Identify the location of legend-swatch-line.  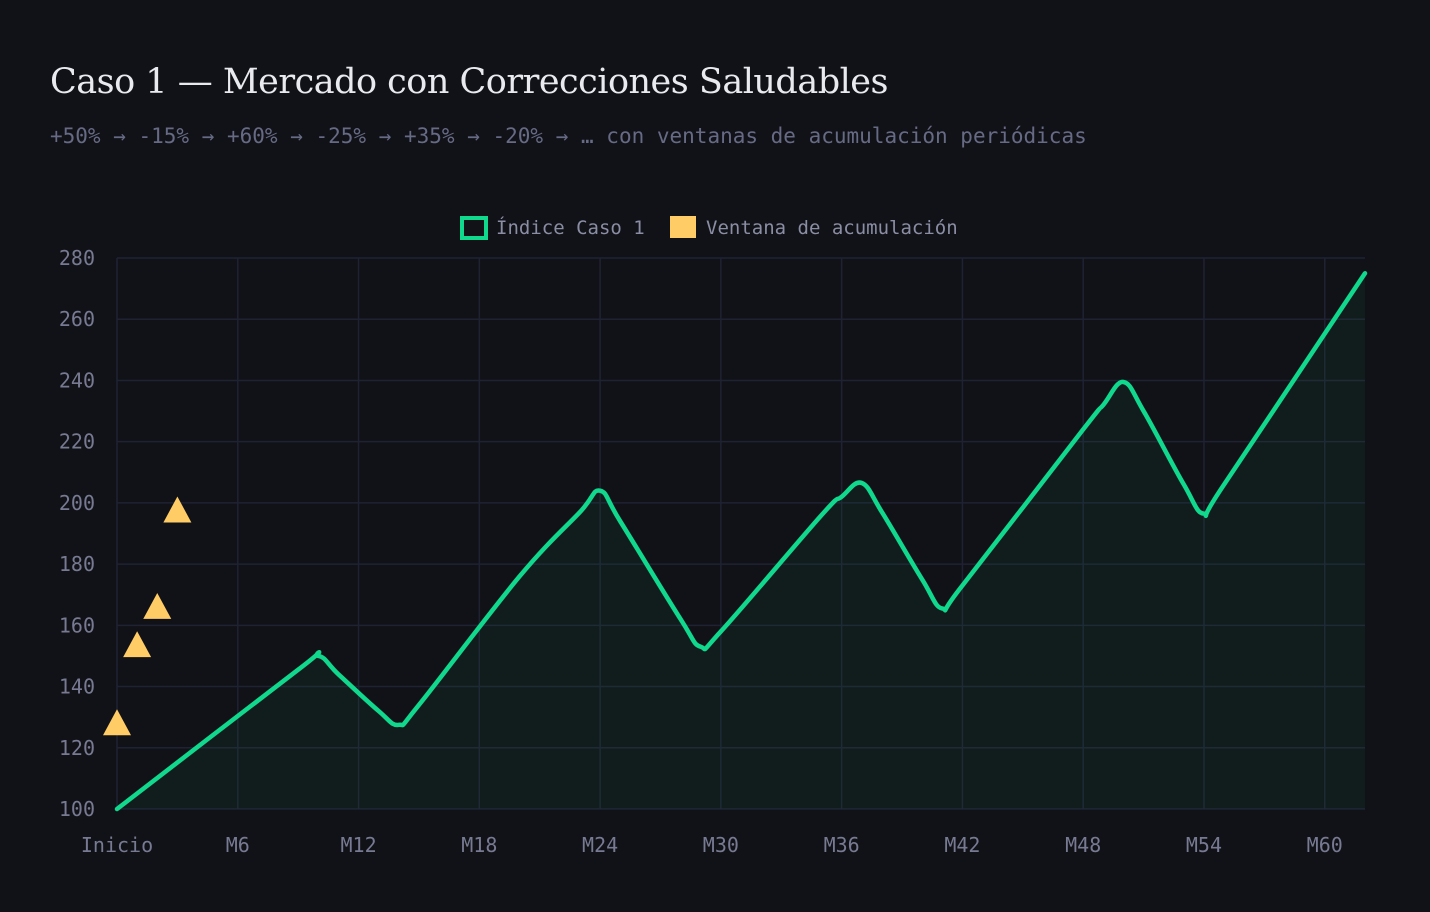
(474, 228).